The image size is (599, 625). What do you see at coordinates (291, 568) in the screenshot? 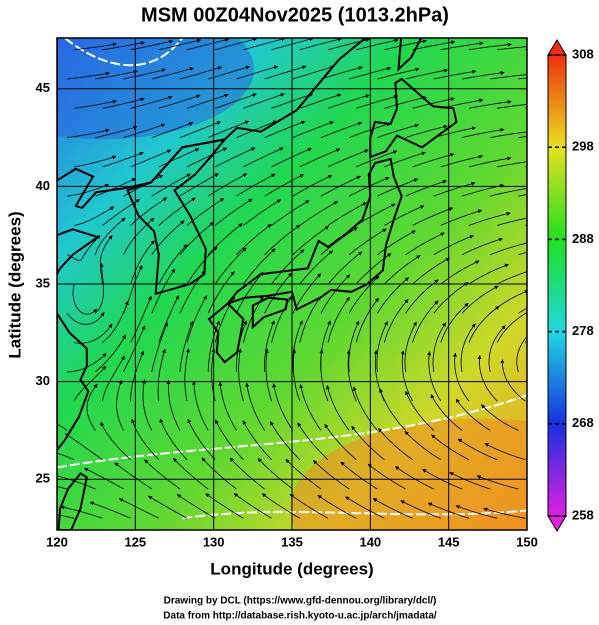
I see `x-axis-label: Longitude (degrees)` at bounding box center [291, 568].